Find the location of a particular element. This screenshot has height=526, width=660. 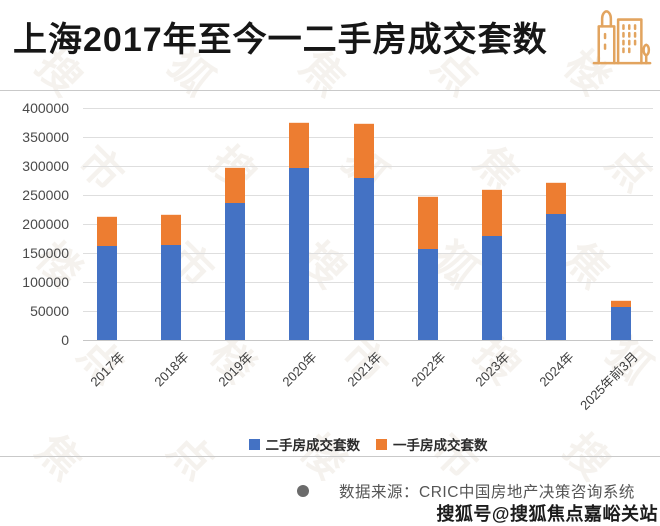

stacked-bar-2017年 is located at coordinates (106, 278).